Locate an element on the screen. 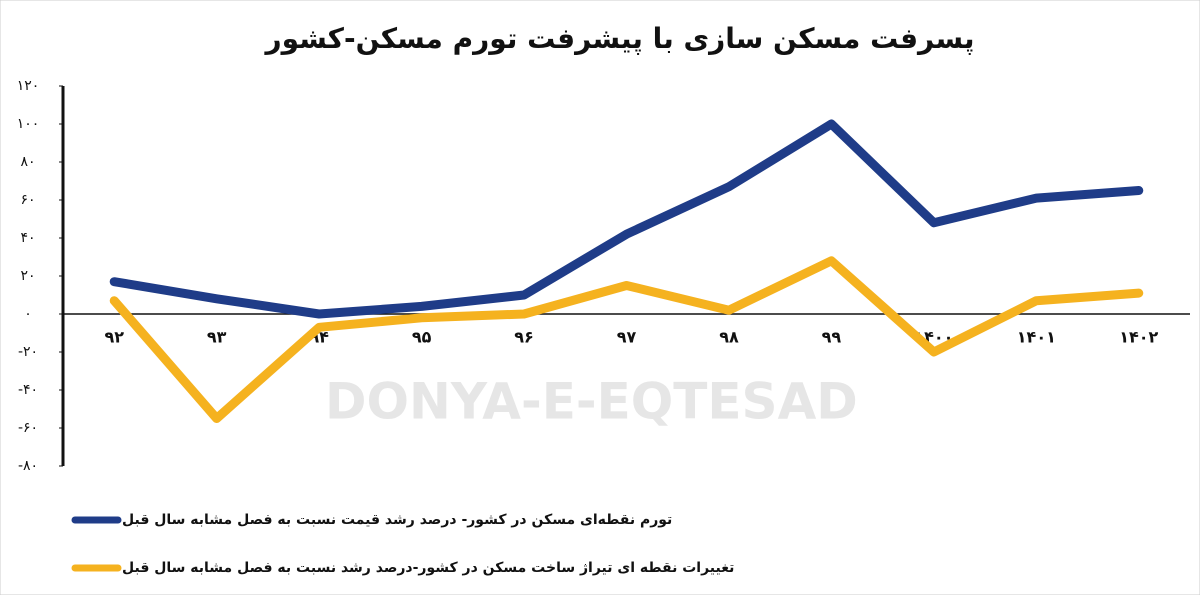  x-tick-label: ۹۶ is located at coordinates (524, 337).